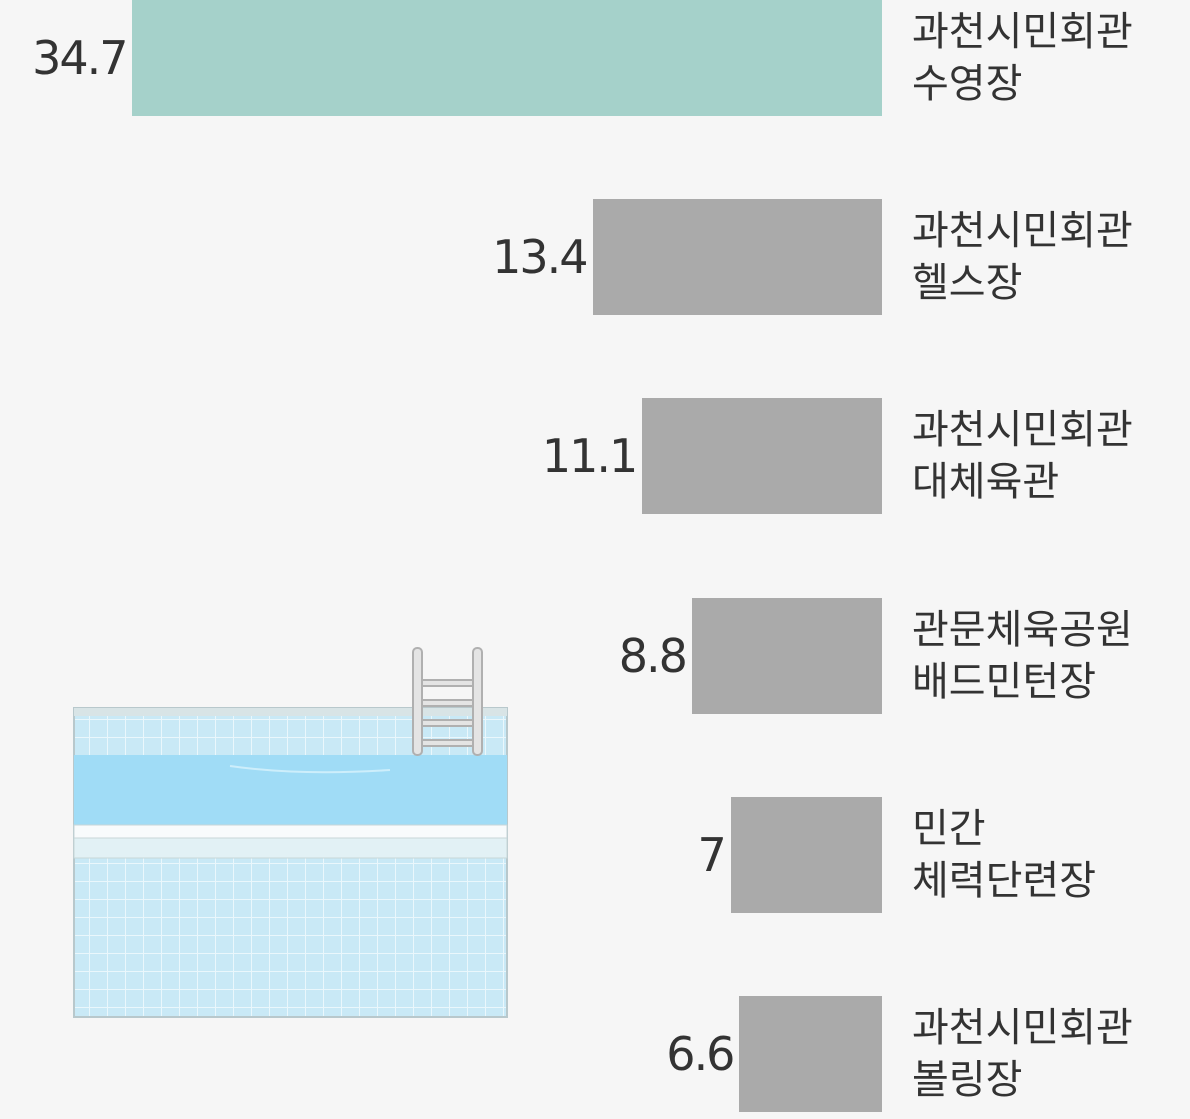  I want to click on category-label: 과천시민회관 대체육관, so click(1022, 456).